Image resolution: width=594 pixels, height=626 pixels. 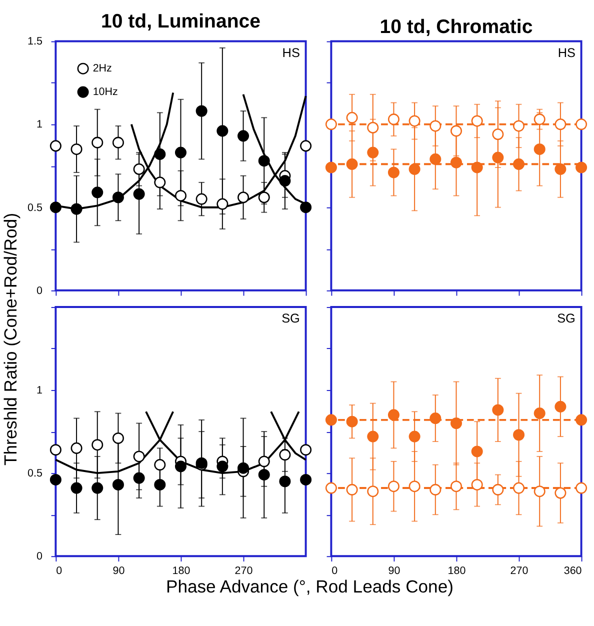 What do you see at coordinates (118, 571) in the screenshot?
I see `x-tick-label: 90` at bounding box center [118, 571].